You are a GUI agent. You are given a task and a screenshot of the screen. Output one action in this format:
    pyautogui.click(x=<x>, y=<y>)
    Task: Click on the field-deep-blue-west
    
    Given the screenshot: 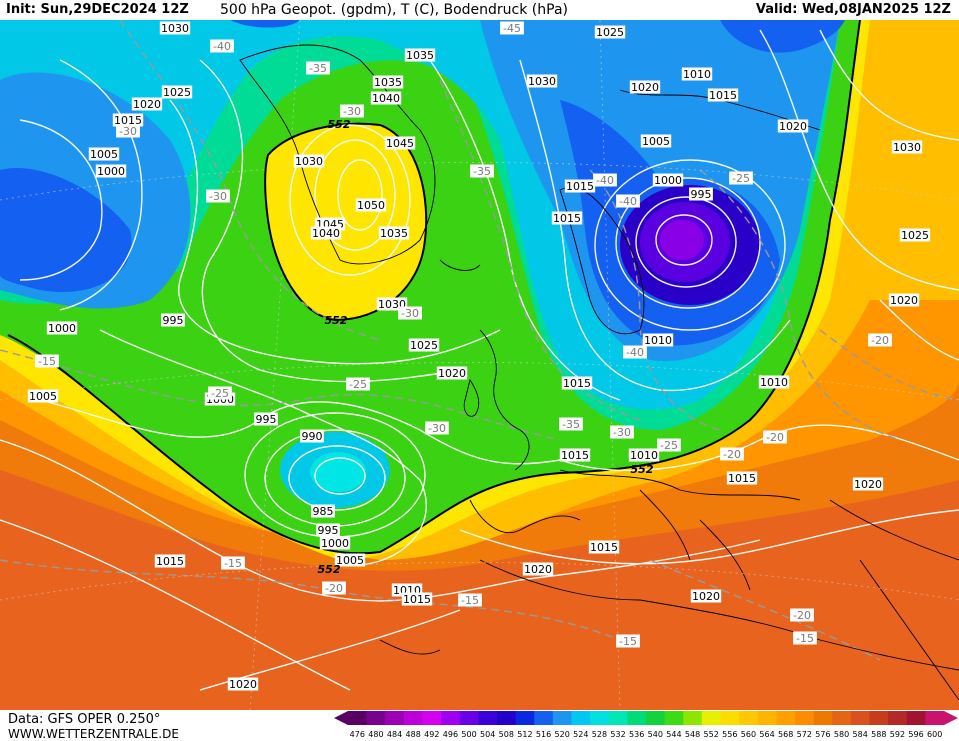 What is the action you would take?
    pyautogui.click(x=66, y=230)
    